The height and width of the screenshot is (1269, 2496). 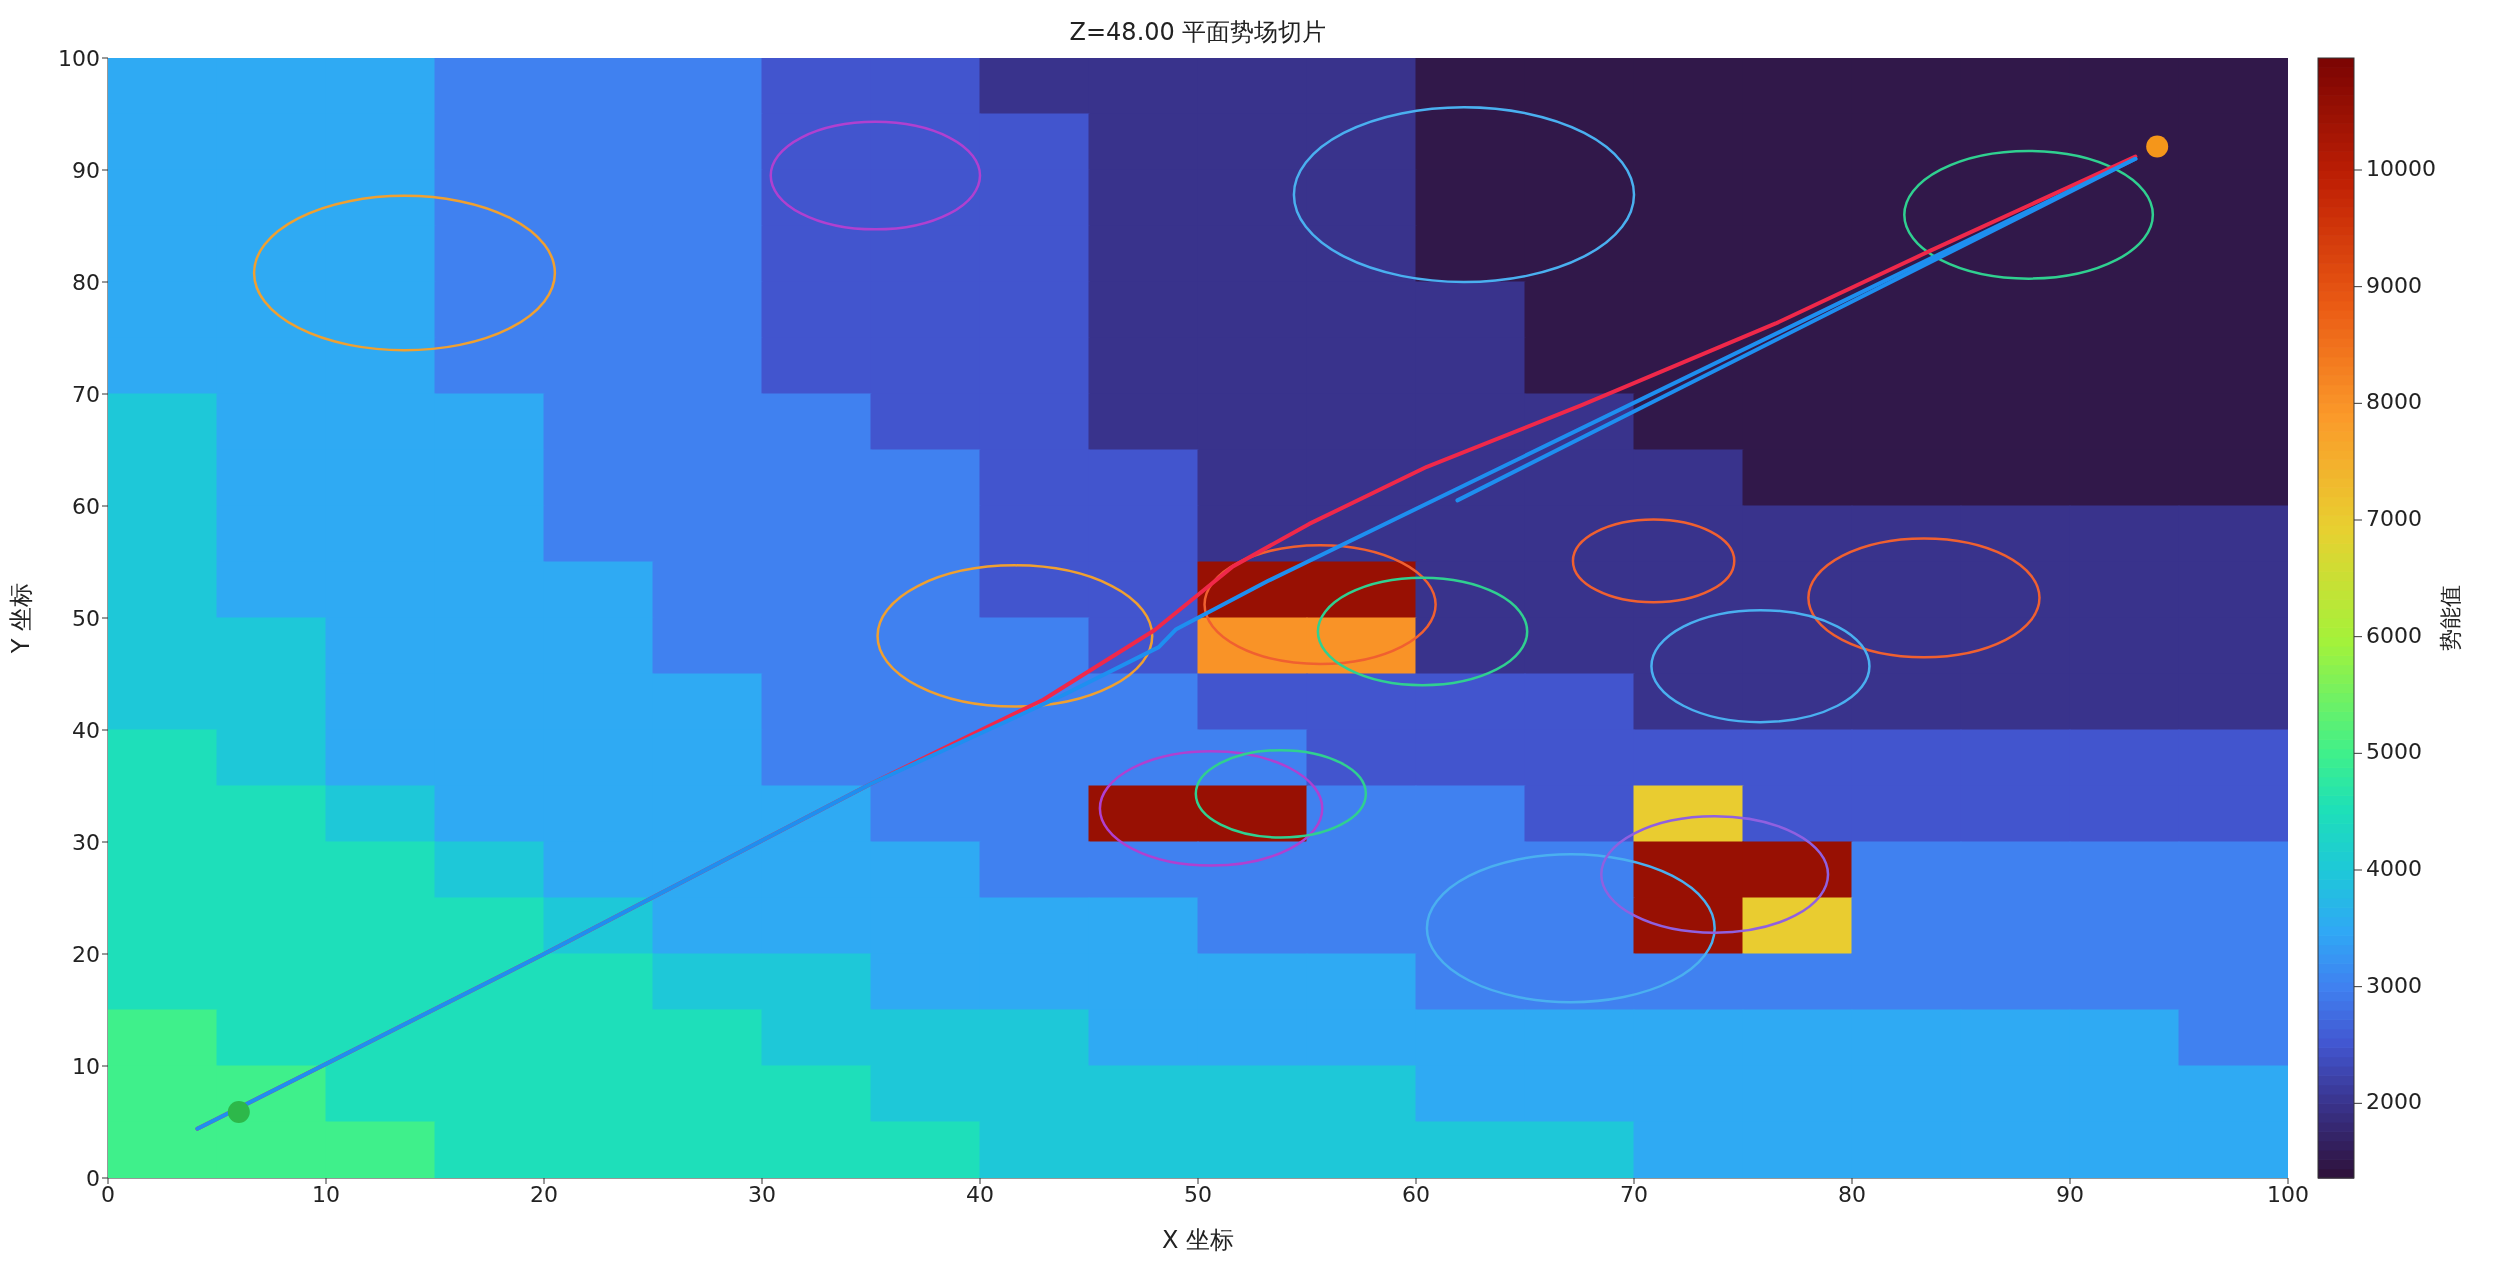 What do you see at coordinates (86, 170) in the screenshot?
I see `y-tick-label: 90` at bounding box center [86, 170].